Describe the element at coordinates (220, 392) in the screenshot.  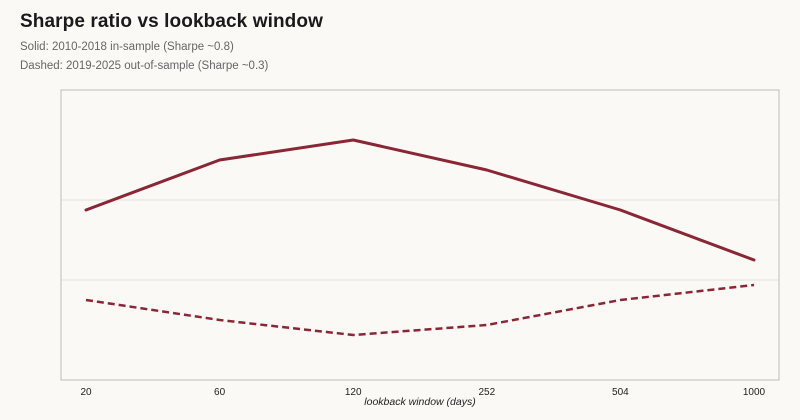
I see `x-tick-label: 60` at that location.